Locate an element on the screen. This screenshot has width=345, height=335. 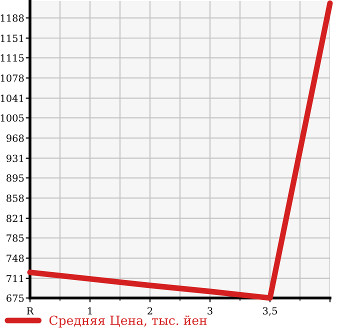
x-tick-label: 2 is located at coordinates (150, 310).